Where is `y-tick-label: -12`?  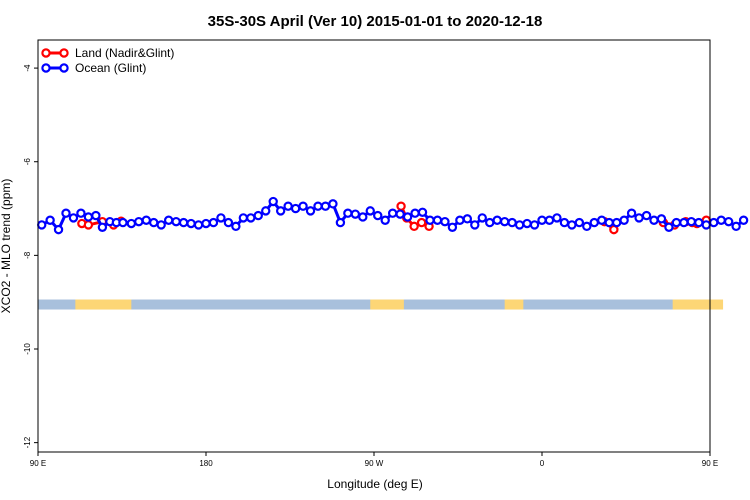
y-tick-label: -12 is located at coordinates (27, 442).